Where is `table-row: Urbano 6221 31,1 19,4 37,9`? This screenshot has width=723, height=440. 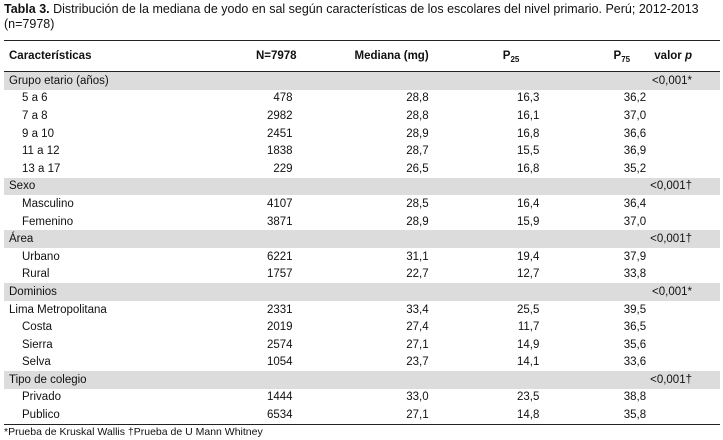 table-row: Urbano 6221 31,1 19,4 37,9 is located at coordinates (362, 256).